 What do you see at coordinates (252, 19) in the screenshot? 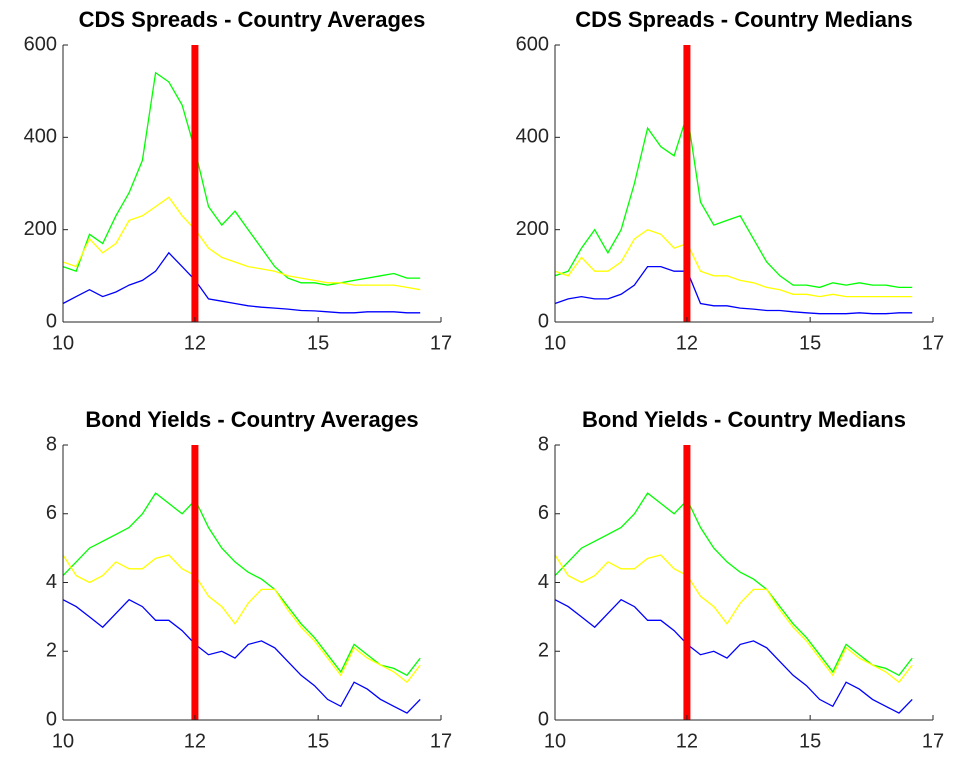
I see `panel-title: CDS Spreads - Country Averages` at bounding box center [252, 19].